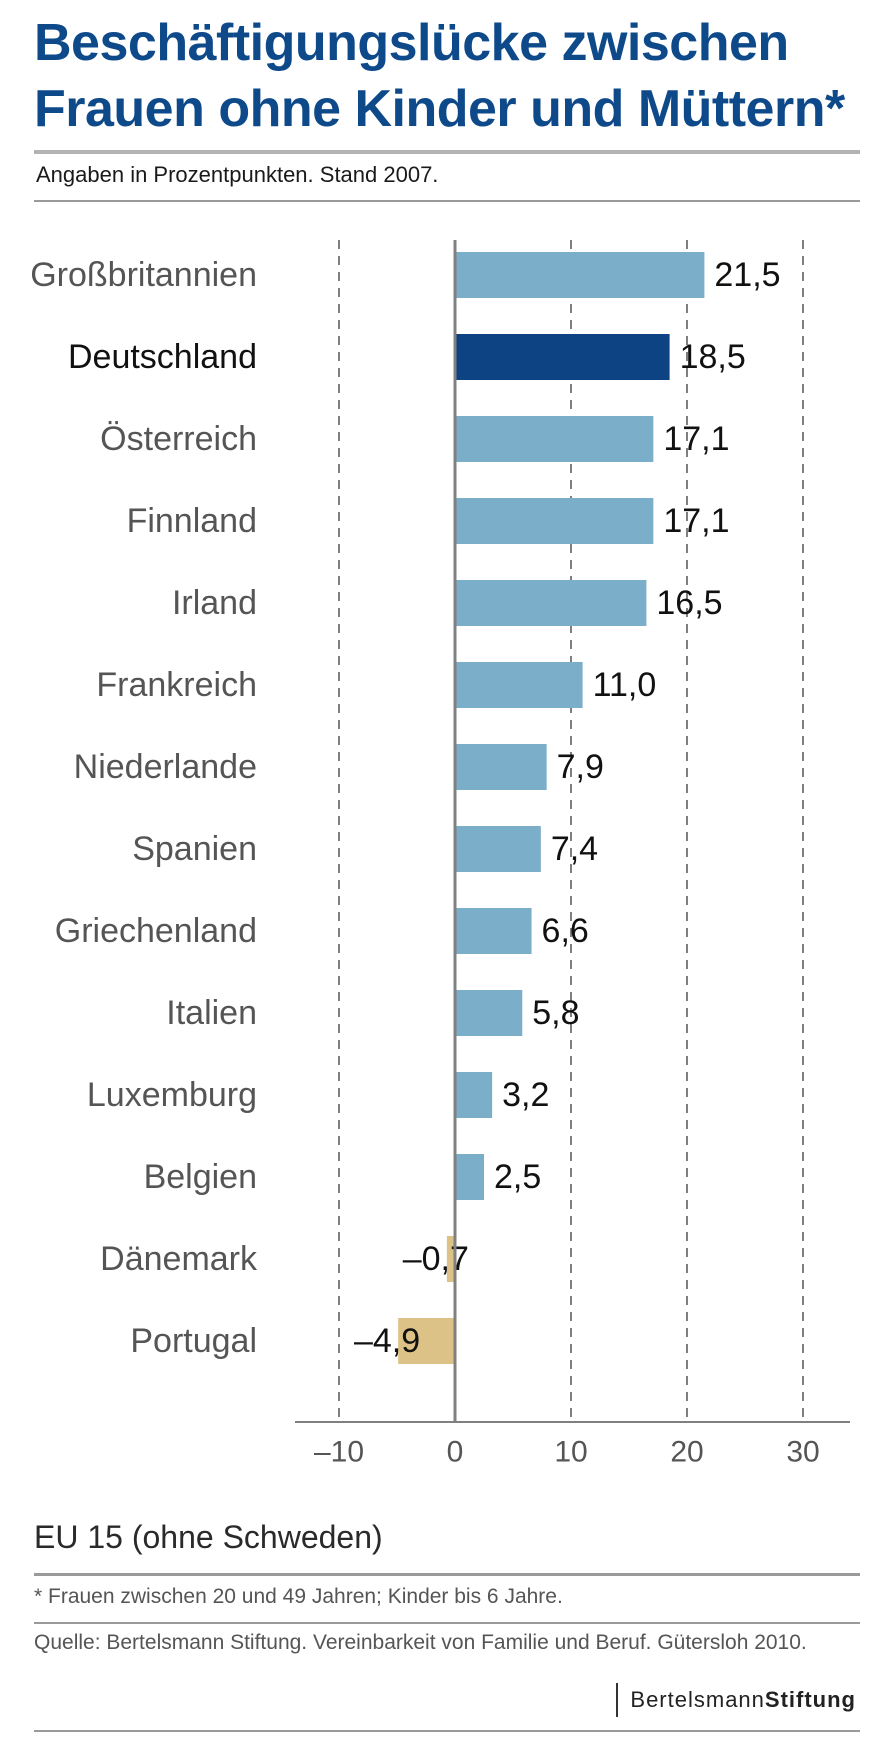 The width and height of the screenshot is (890, 1764). What do you see at coordinates (339, 1452) in the screenshot?
I see `x-tick-label-0: –10` at bounding box center [339, 1452].